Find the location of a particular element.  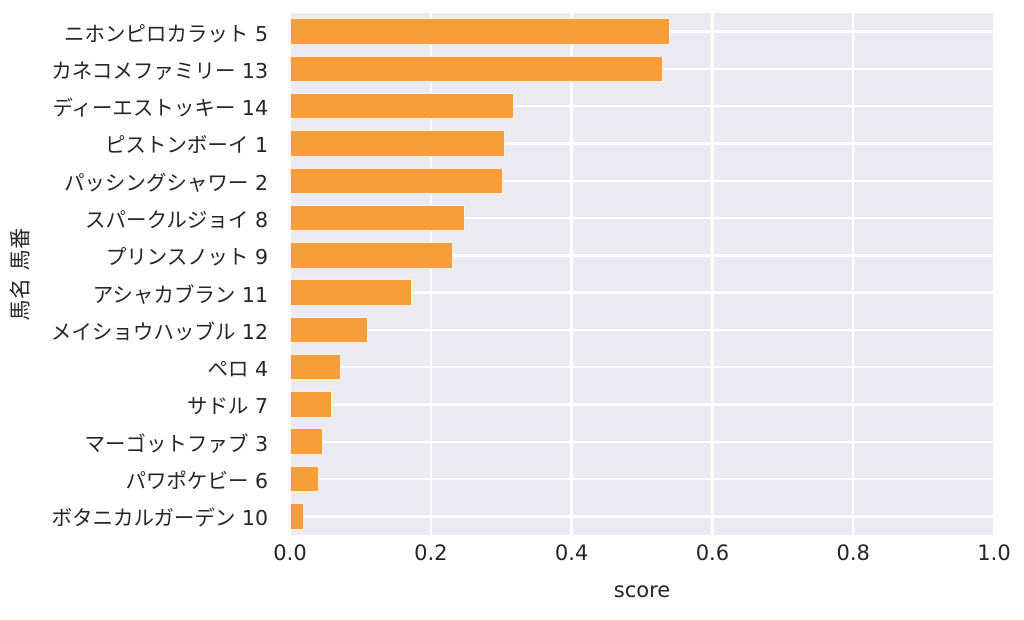

y-axis-tick-label: マーゴットファブ 3 is located at coordinates (176, 443).